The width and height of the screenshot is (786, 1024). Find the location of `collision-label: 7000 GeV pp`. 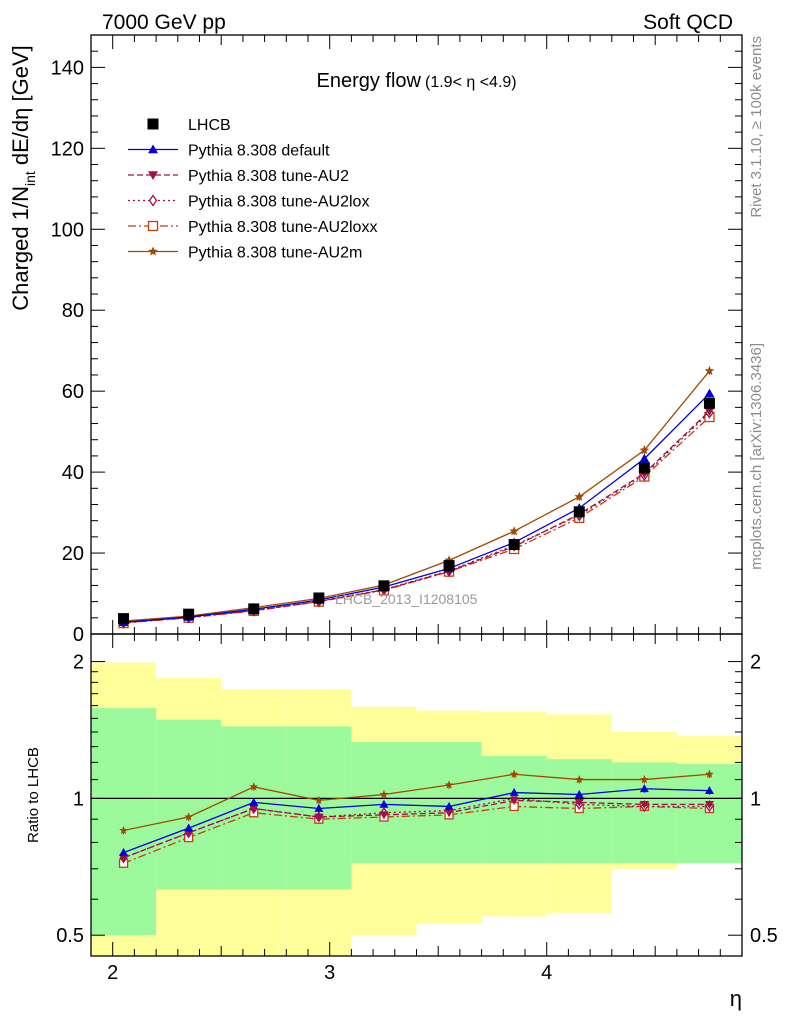

collision-label: 7000 GeV pp is located at coordinates (164, 22).